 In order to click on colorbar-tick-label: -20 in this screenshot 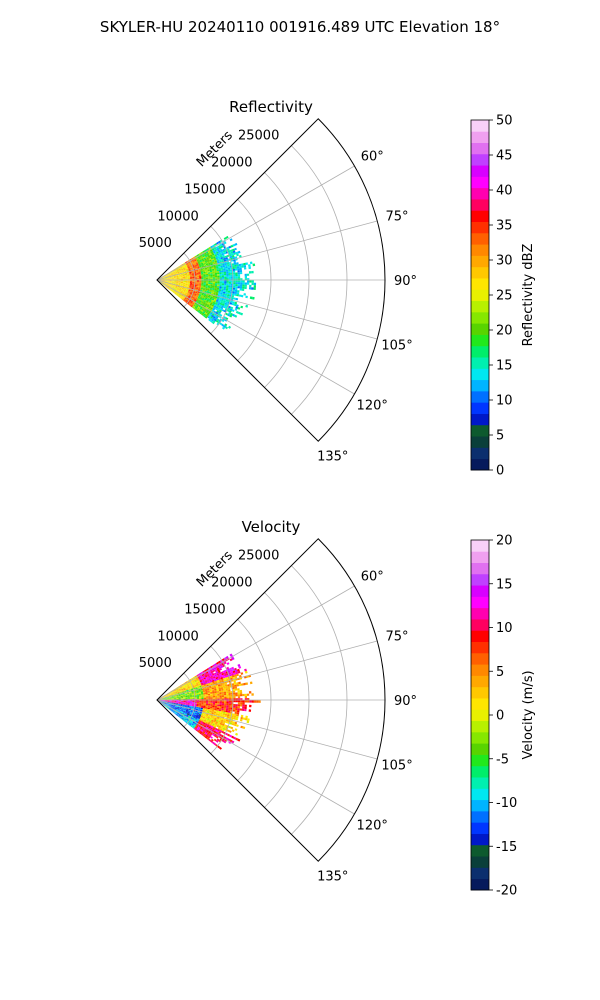, I will do `click(506, 891)`.